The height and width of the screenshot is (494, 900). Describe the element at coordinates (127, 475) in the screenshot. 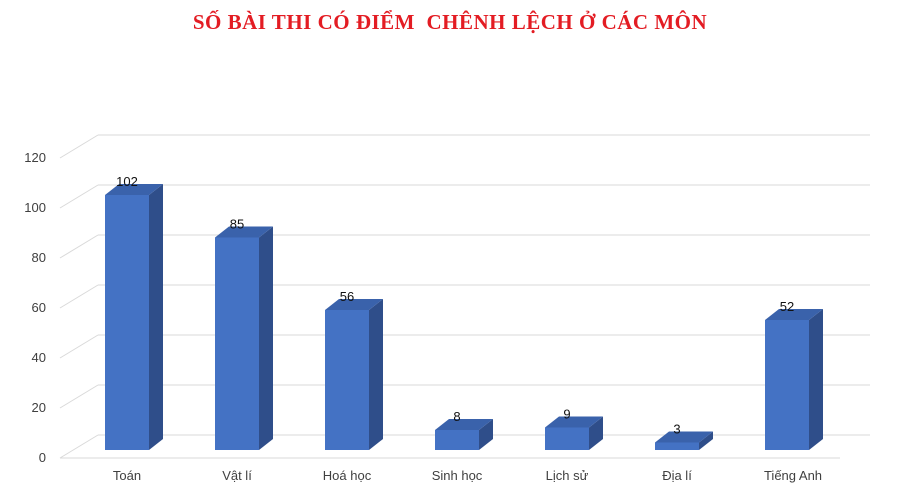

I see `category-label: Toán` at that location.